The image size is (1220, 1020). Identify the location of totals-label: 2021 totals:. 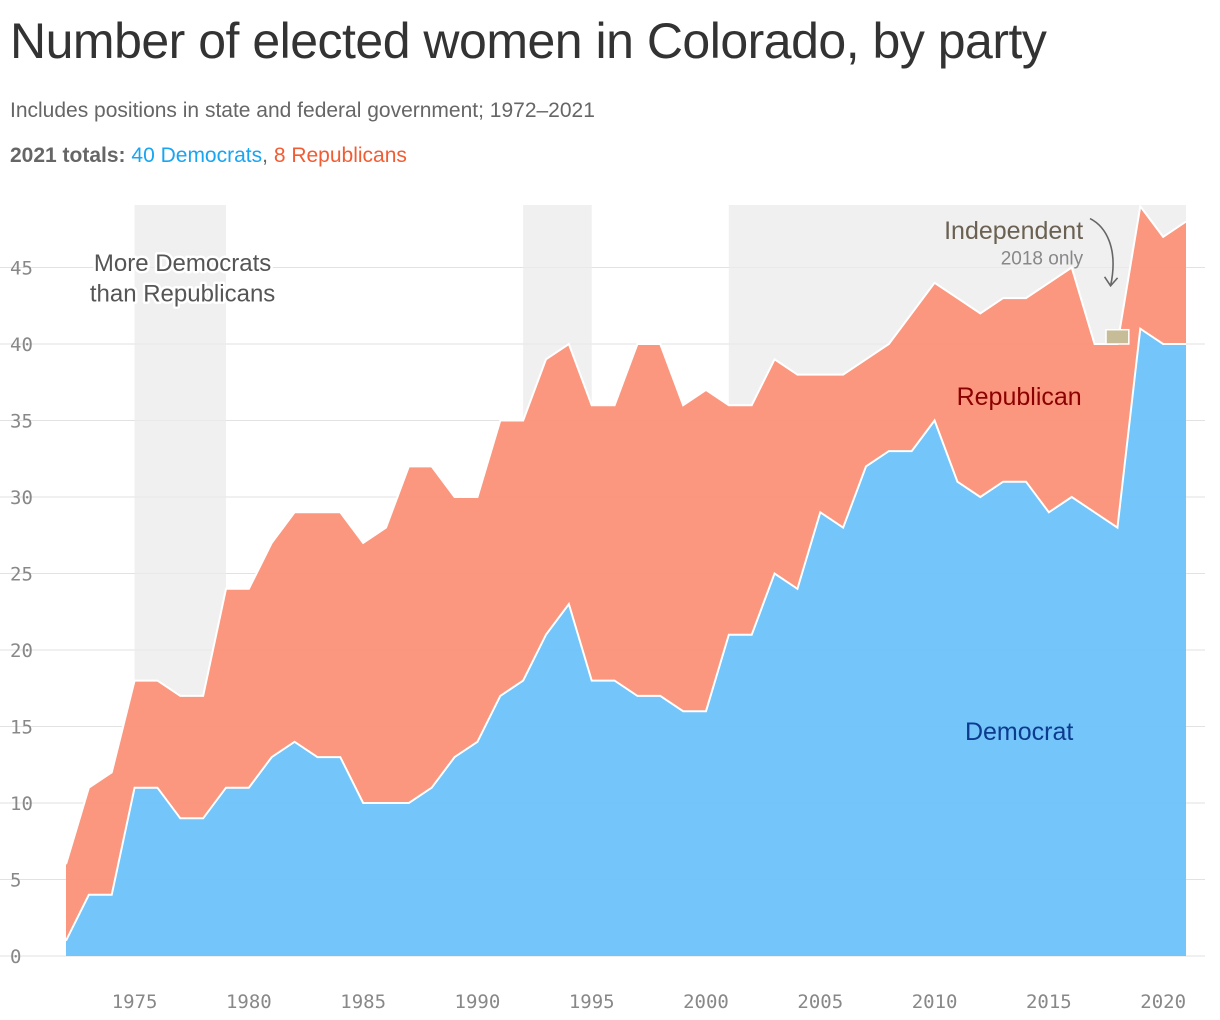
(68, 155).